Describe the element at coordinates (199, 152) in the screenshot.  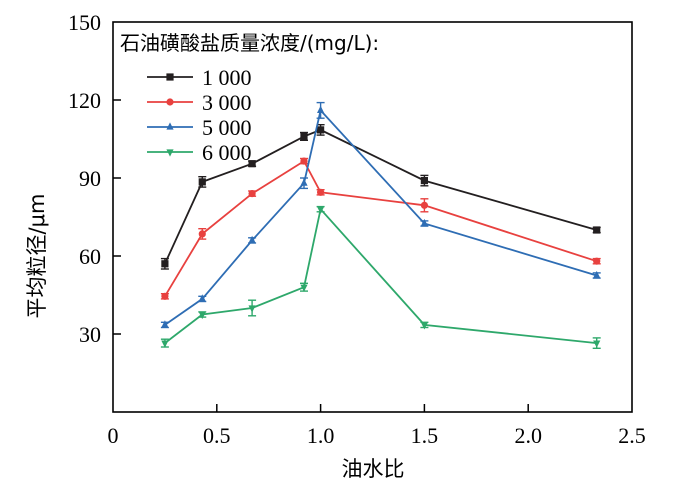
I see `legend-item: 6 000` at that location.